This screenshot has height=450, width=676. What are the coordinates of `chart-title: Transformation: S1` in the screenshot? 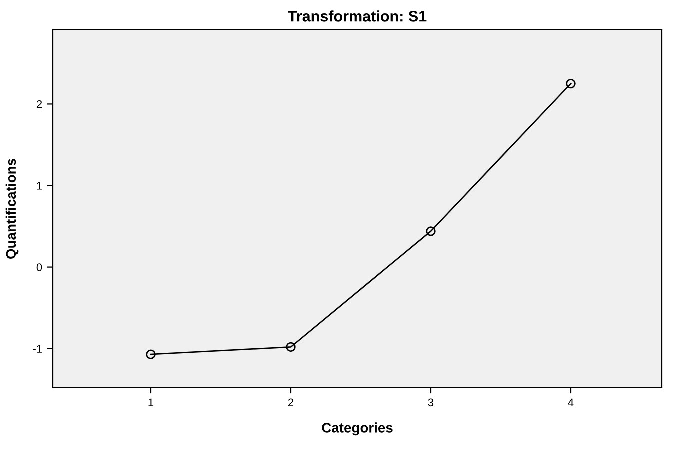 It's located at (357, 16).